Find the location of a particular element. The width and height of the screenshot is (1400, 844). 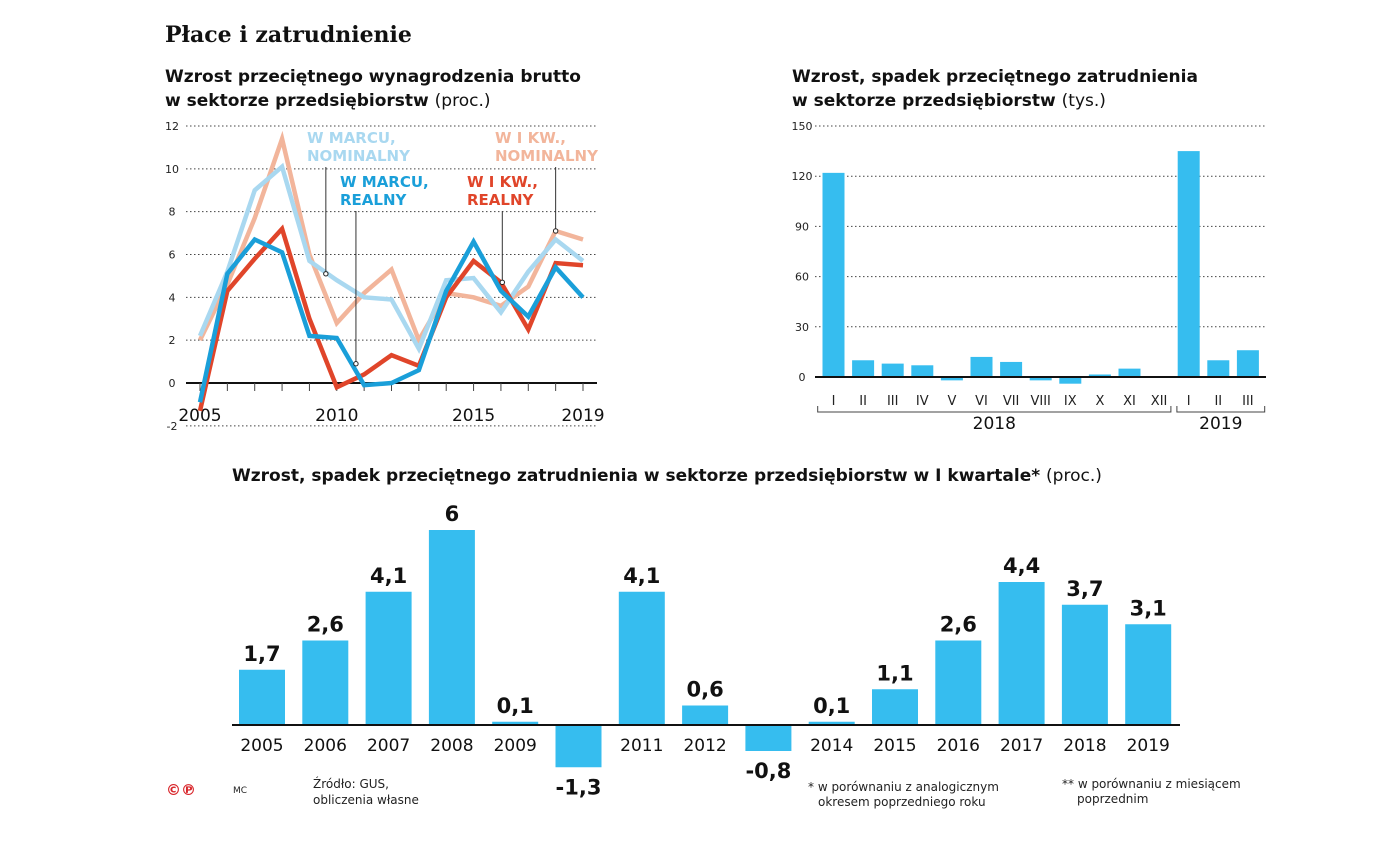

bar-2013 is located at coordinates (768, 738).